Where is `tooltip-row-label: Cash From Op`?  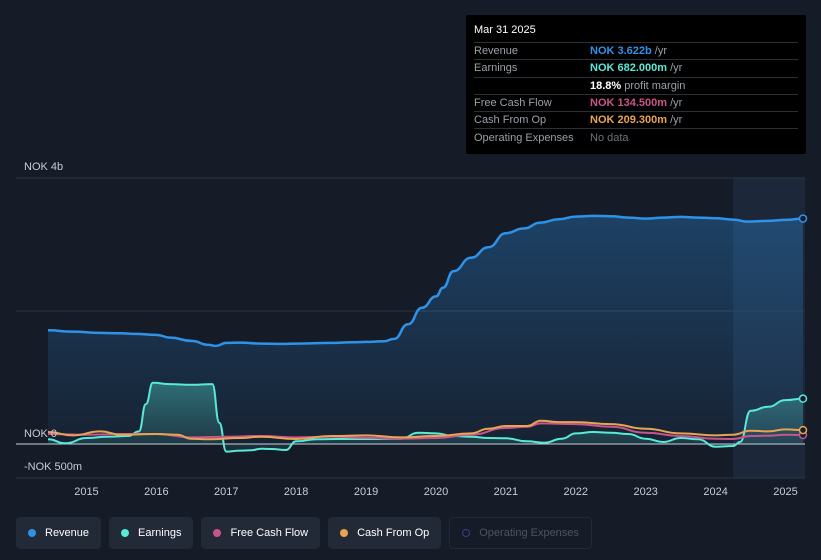
tooltip-row-label: Cash From Op is located at coordinates (510, 120).